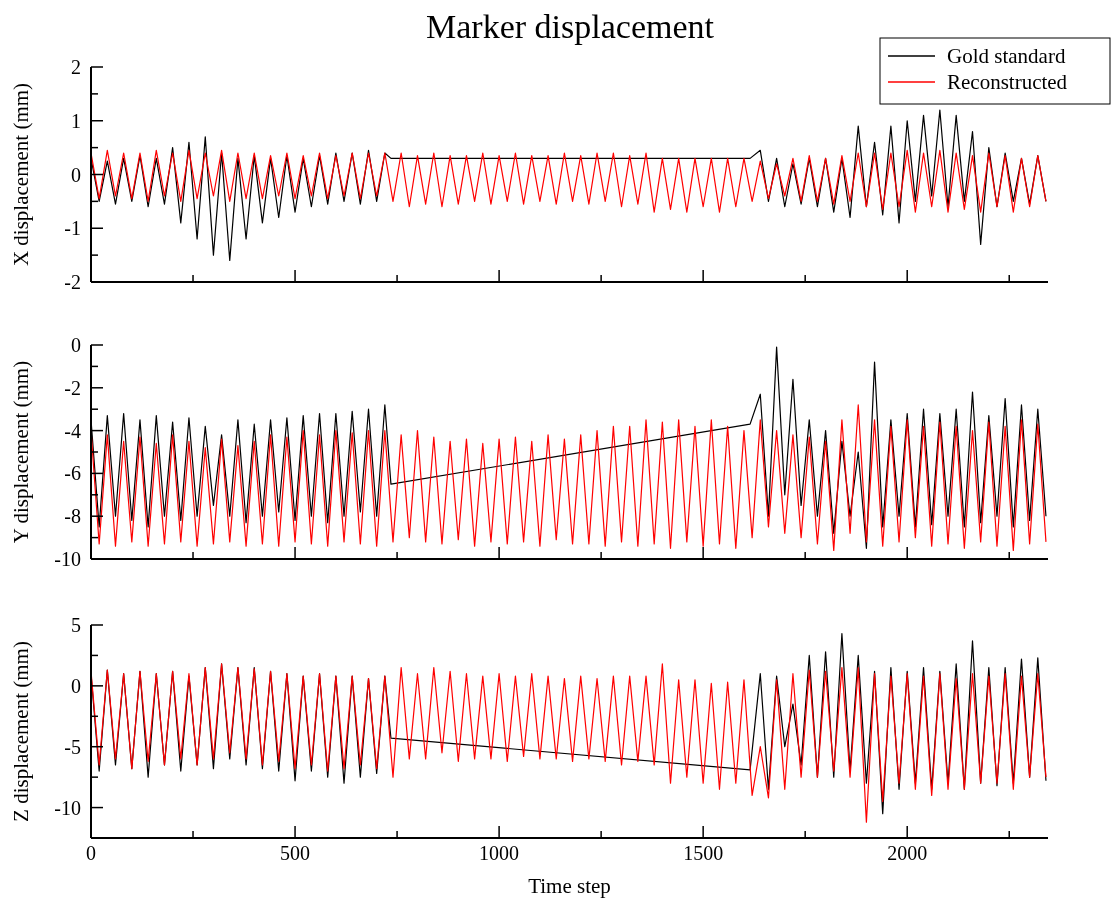 This screenshot has height=903, width=1112. What do you see at coordinates (21, 452) in the screenshot?
I see `y-axis-title: Y displacement (mm)` at bounding box center [21, 452].